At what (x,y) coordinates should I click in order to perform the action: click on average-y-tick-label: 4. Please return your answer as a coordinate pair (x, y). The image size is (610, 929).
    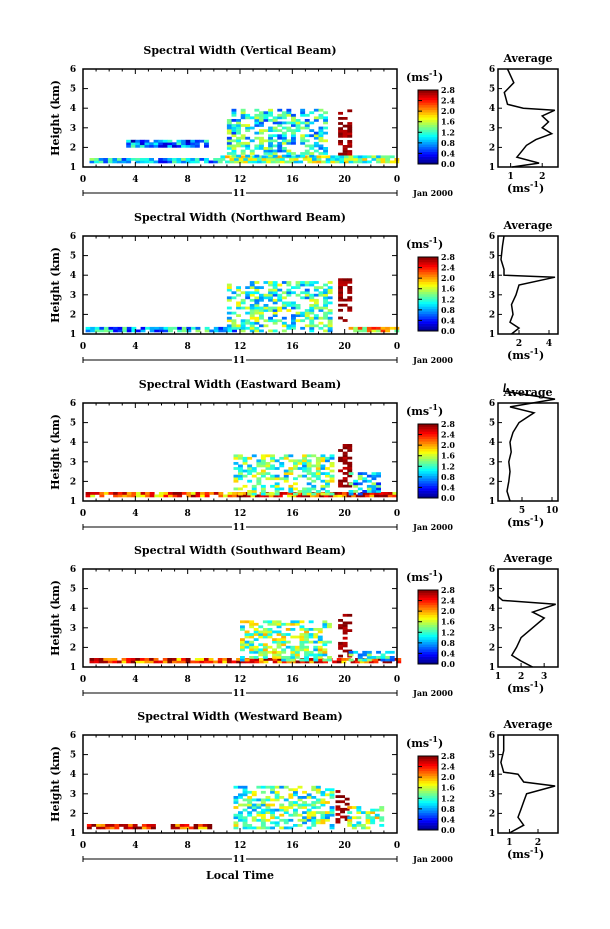
    Looking at the image, I should click on (492, 775).